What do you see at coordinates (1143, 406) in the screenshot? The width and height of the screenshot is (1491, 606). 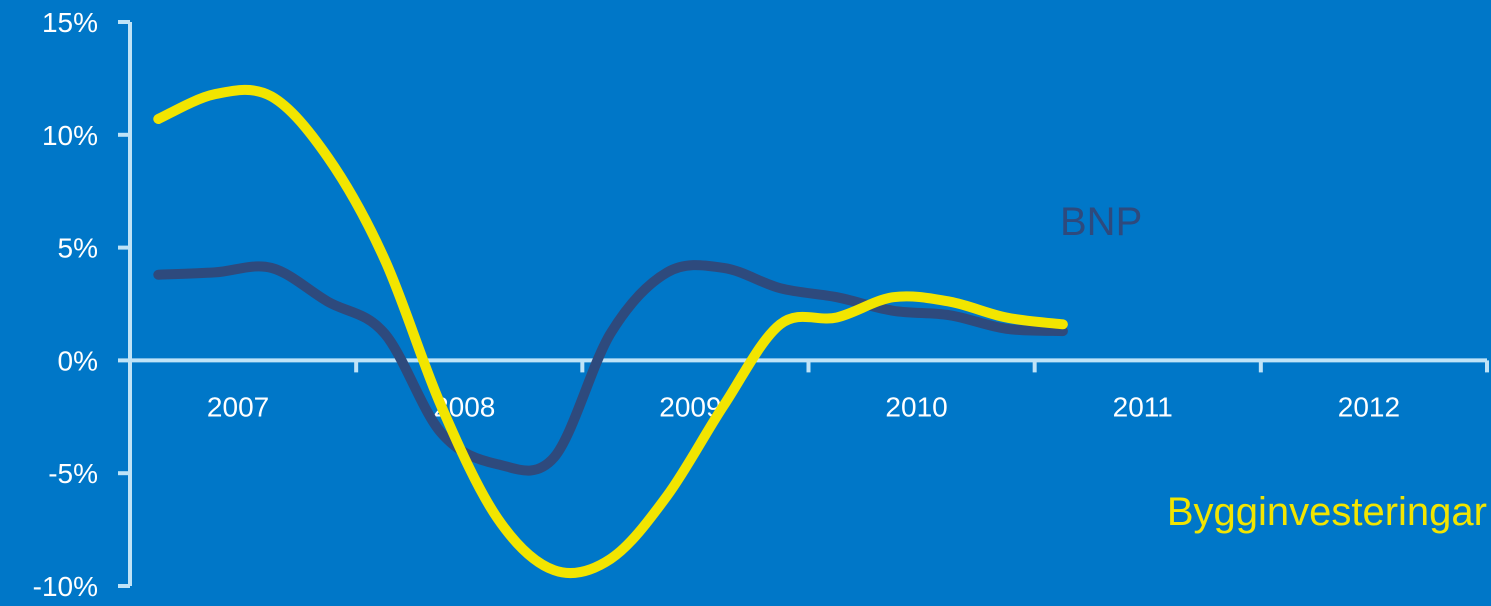 I see `x-tick-label: 2011` at bounding box center [1143, 406].